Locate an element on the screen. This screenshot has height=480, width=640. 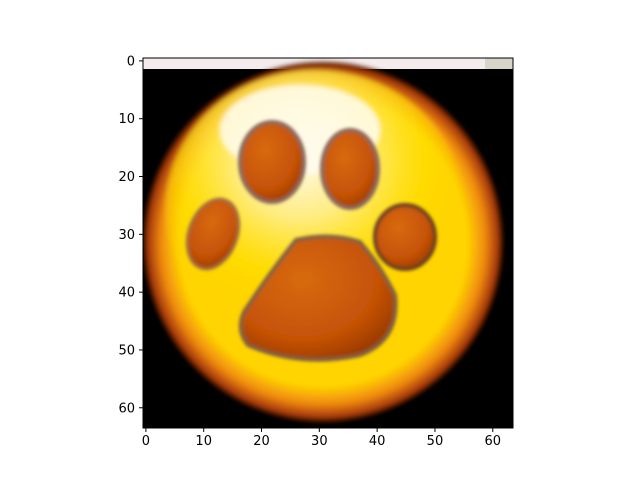
x-tick-label: 0 is located at coordinates (146, 441).